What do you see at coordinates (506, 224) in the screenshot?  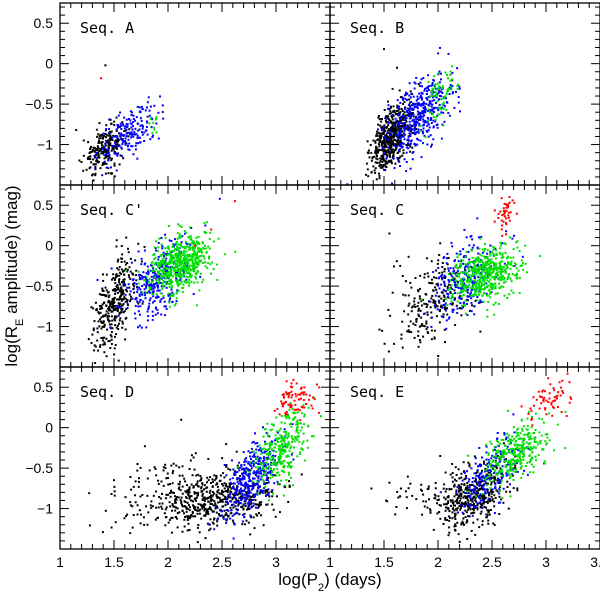 I see `data-point-red` at bounding box center [506, 224].